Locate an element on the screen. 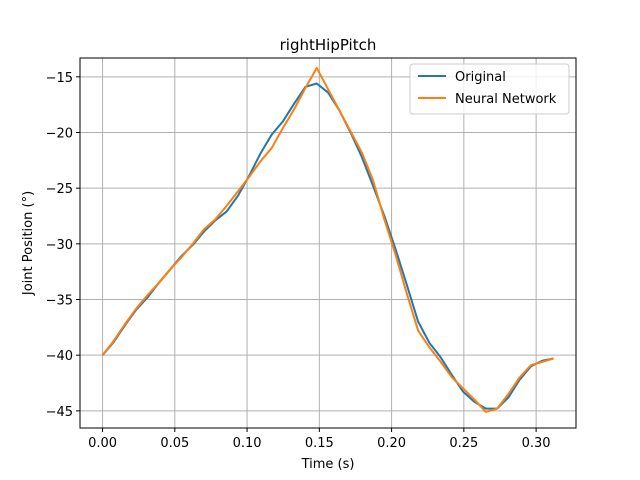 Image resolution: width=640 pixels, height=480 pixels. chart-title: rightHipPitch is located at coordinates (328, 45).